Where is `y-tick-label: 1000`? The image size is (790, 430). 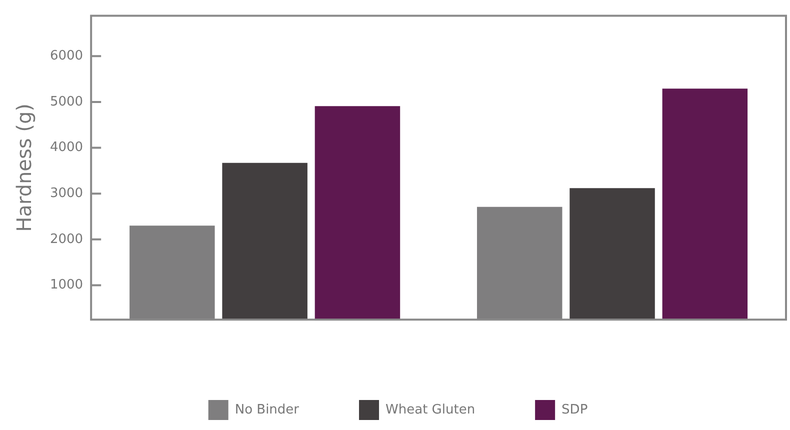 y-tick-label: 1000 is located at coordinates (67, 285).